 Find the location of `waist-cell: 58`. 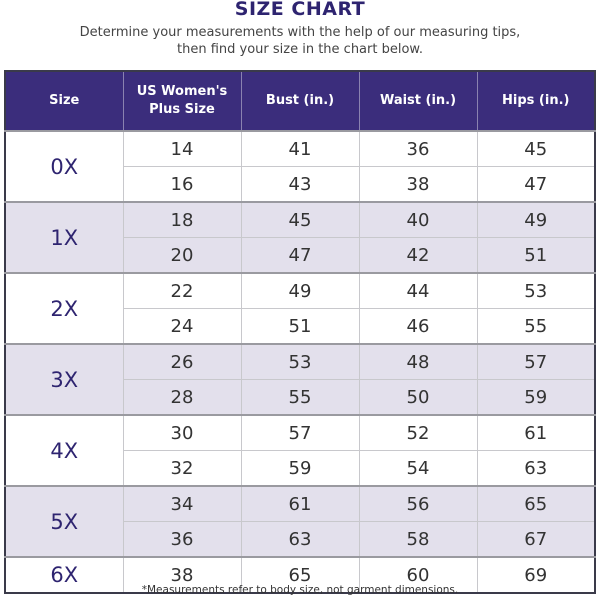

waist-cell: 58 is located at coordinates (417, 539).